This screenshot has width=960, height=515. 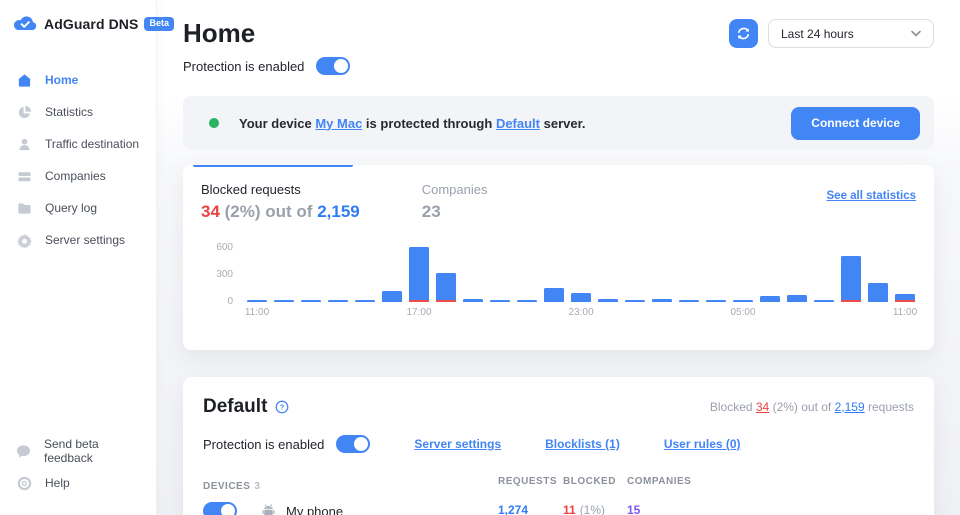 What do you see at coordinates (264, 444) in the screenshot?
I see `server-protection-label: Protection is enabled` at bounding box center [264, 444].